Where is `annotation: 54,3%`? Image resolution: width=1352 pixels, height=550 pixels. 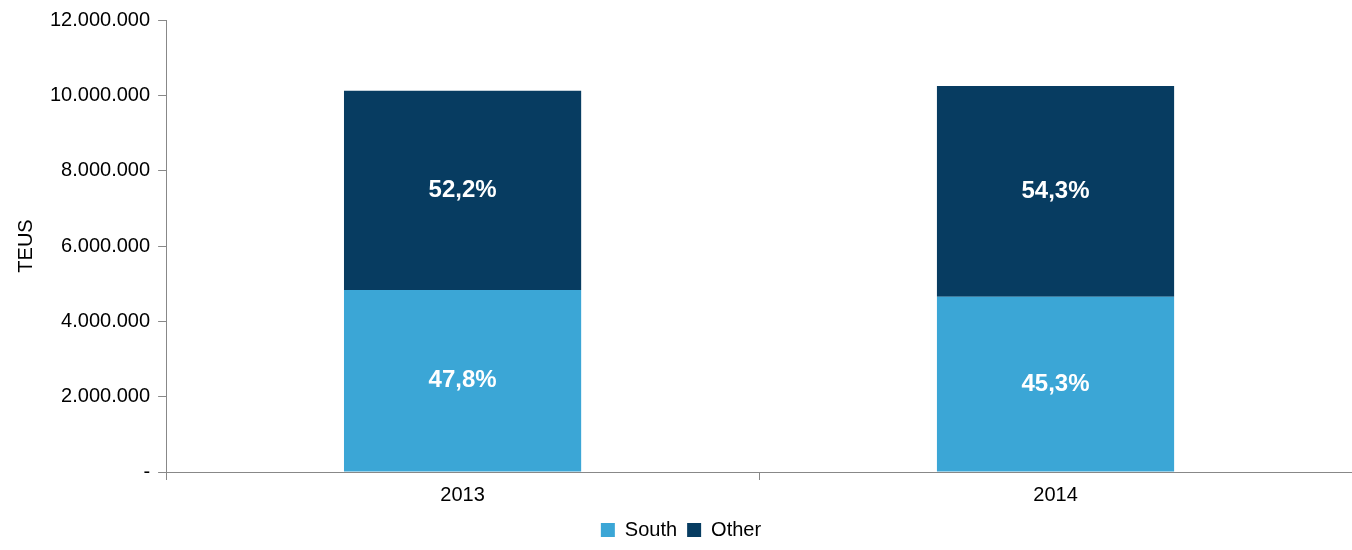 annotation: 54,3% is located at coordinates (1055, 190).